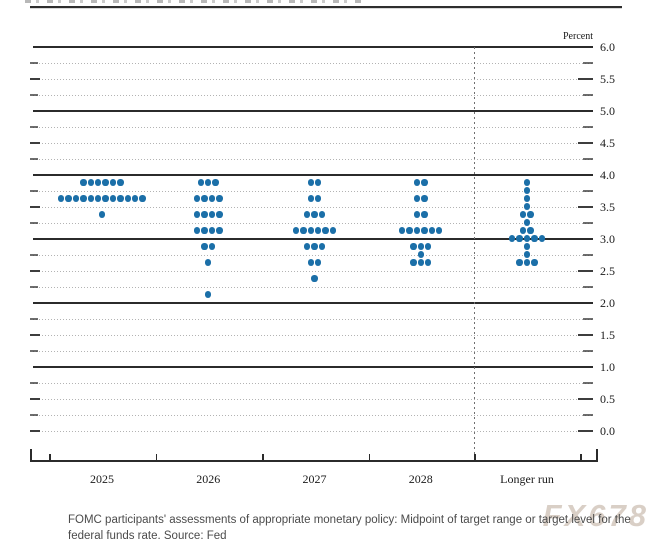 The height and width of the screenshot is (554, 653). I want to click on y-axis-label: 6.0, so click(607, 46).